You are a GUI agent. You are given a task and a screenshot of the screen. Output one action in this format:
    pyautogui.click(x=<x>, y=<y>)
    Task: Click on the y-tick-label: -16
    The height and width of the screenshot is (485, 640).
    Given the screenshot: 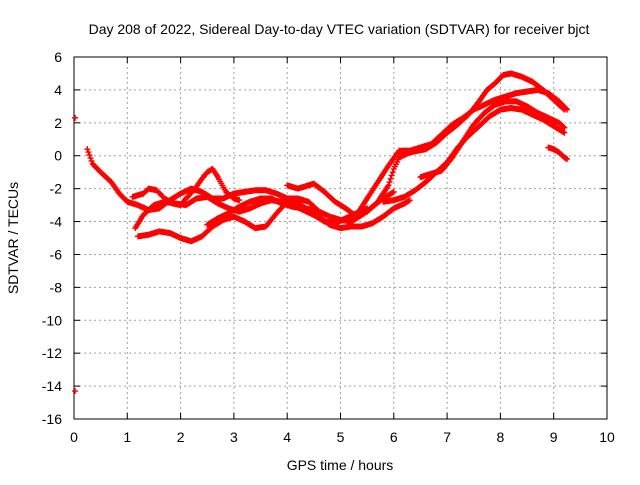 What is the action you would take?
    pyautogui.click(x=52, y=419)
    